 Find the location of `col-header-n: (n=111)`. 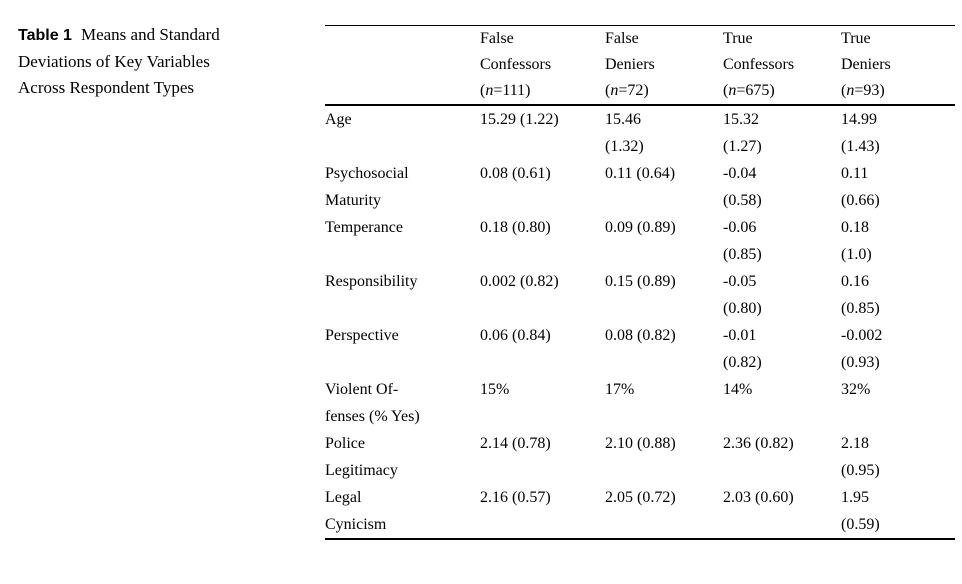

col-header-n: (n=111) is located at coordinates (542, 91).